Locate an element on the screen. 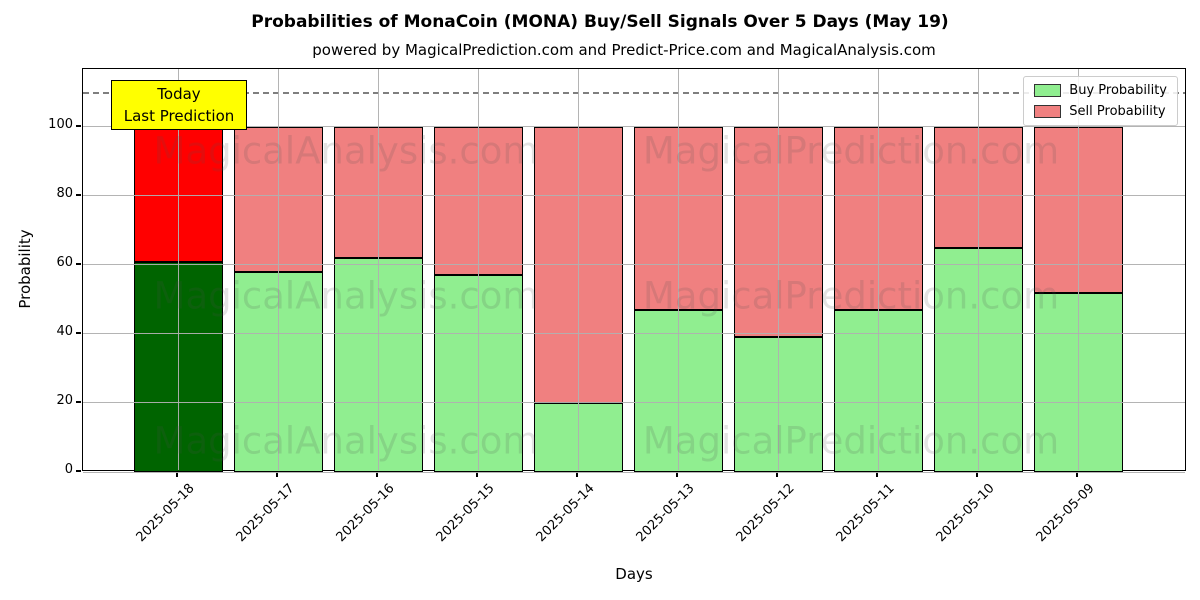 Image resolution: width=1200 pixels, height=600 pixels. y-tick-label: 80 is located at coordinates (64, 193).